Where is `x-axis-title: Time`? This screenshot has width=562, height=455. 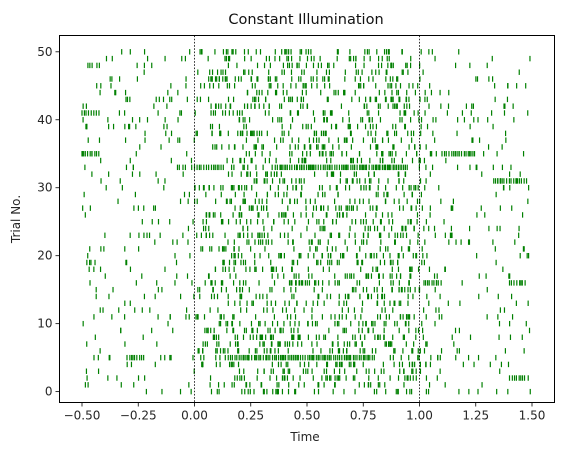 x-axis-title: Time is located at coordinates (304, 437).